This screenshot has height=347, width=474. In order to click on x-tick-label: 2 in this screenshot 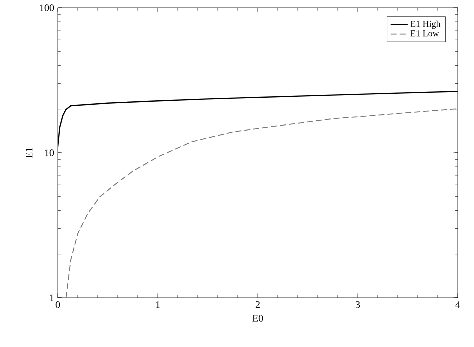, I will do `click(258, 305)`.